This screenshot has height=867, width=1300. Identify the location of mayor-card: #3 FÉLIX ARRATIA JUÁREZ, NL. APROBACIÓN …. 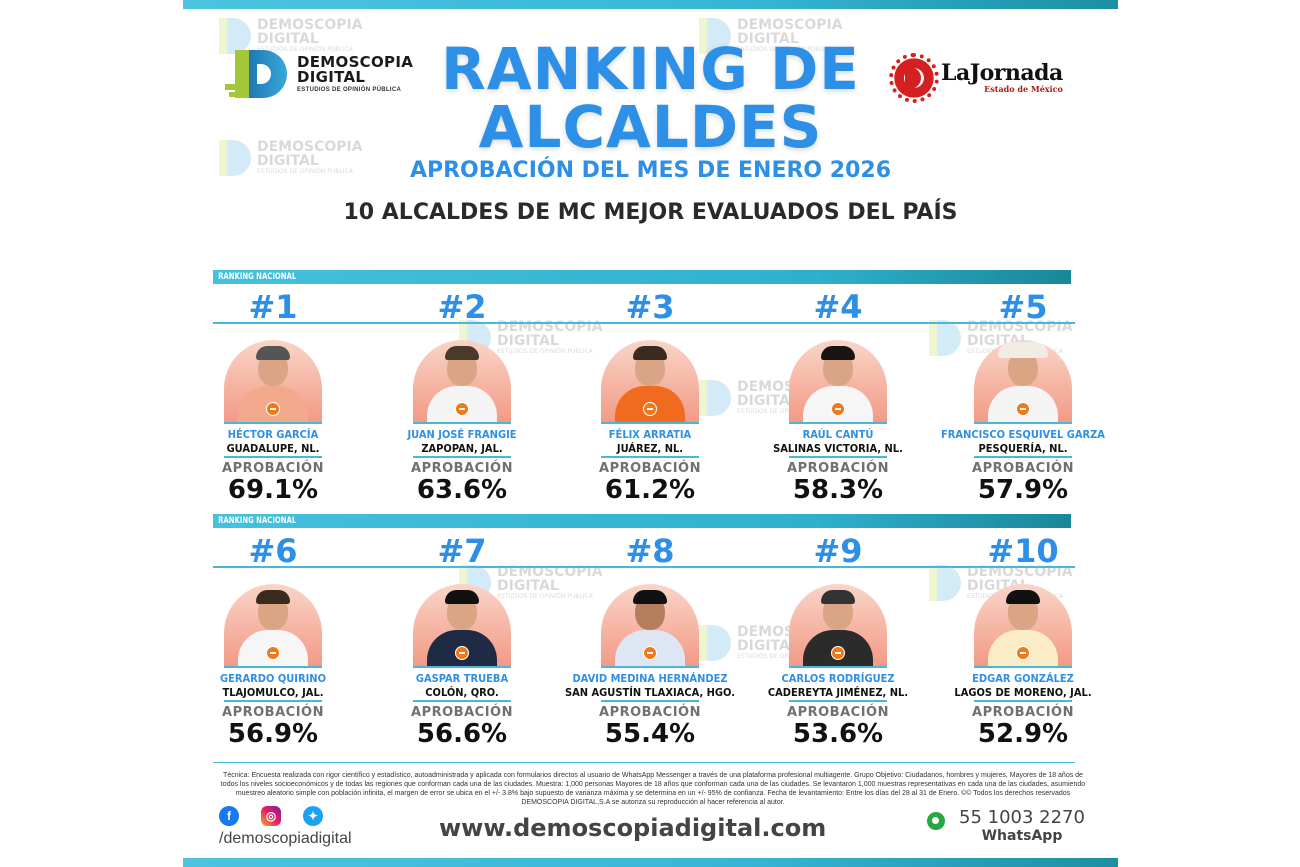
(650, 396).